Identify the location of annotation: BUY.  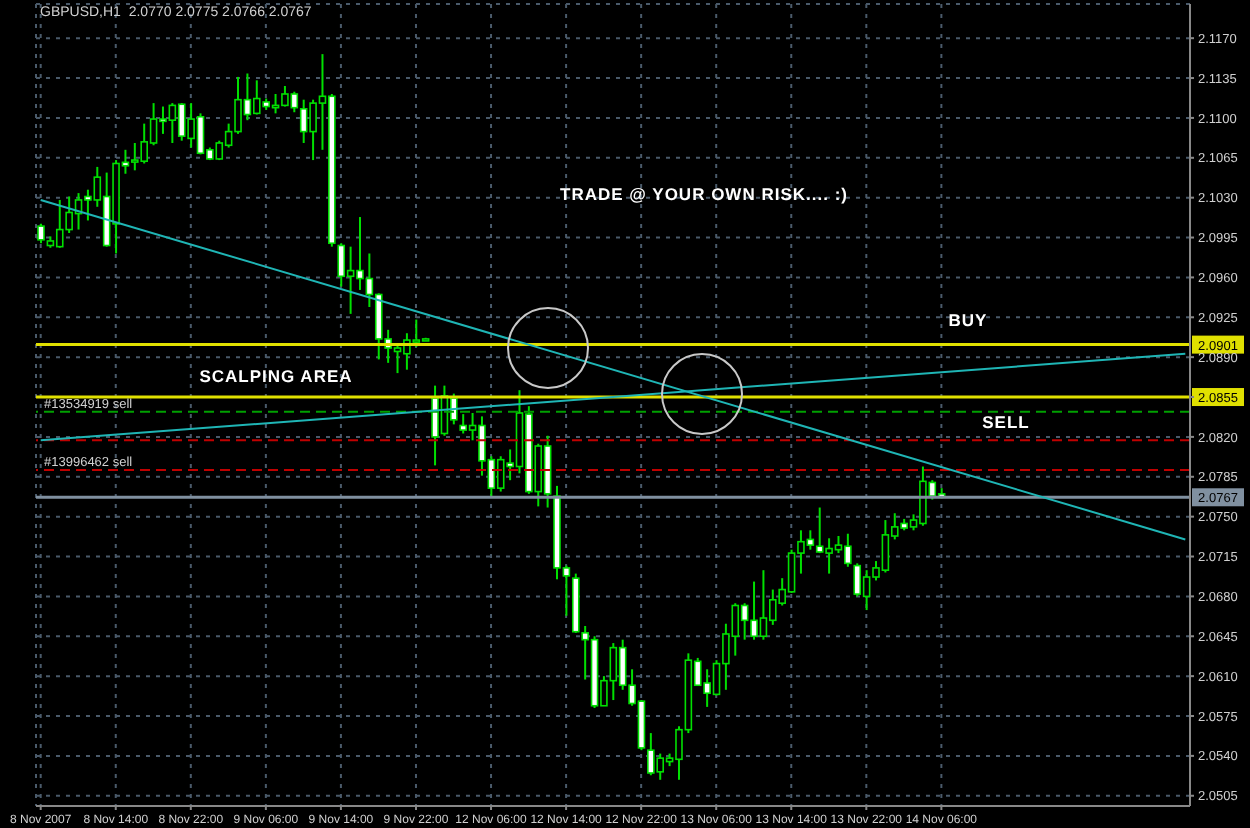
(968, 320).